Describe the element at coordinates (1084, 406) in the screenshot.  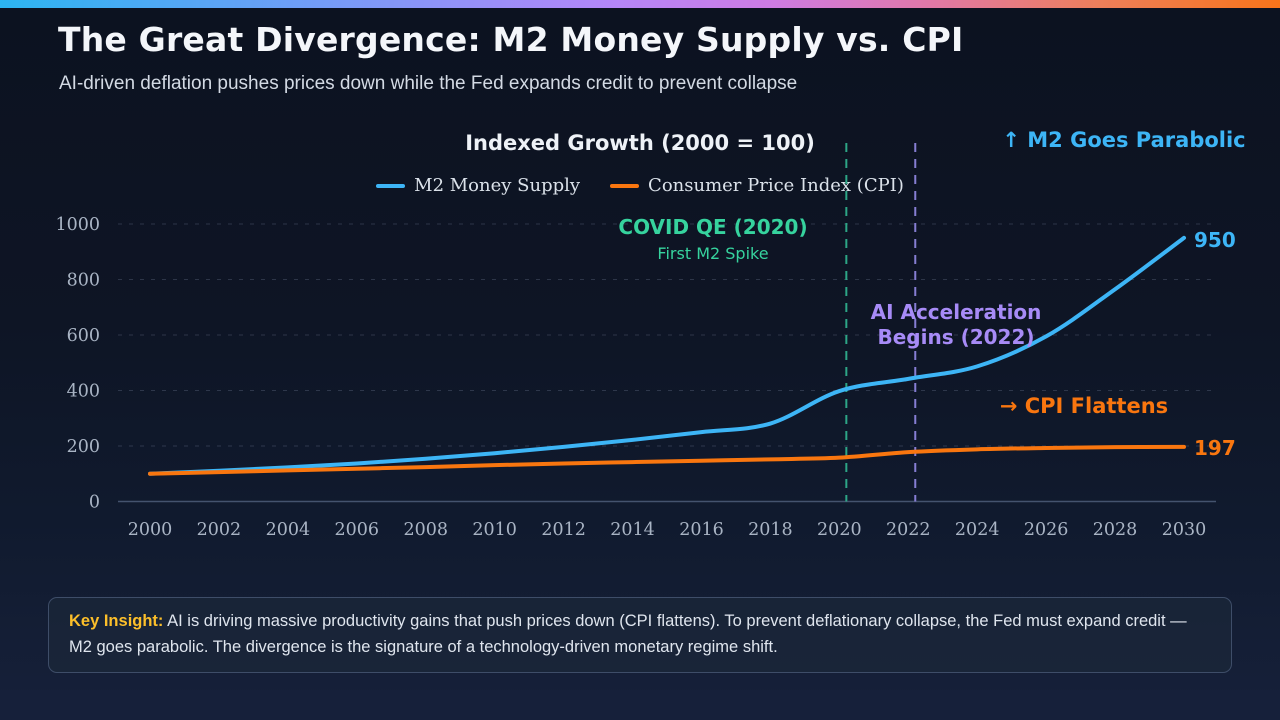
I see `annotation-cpi-flattens: → CPI Flattens` at that location.